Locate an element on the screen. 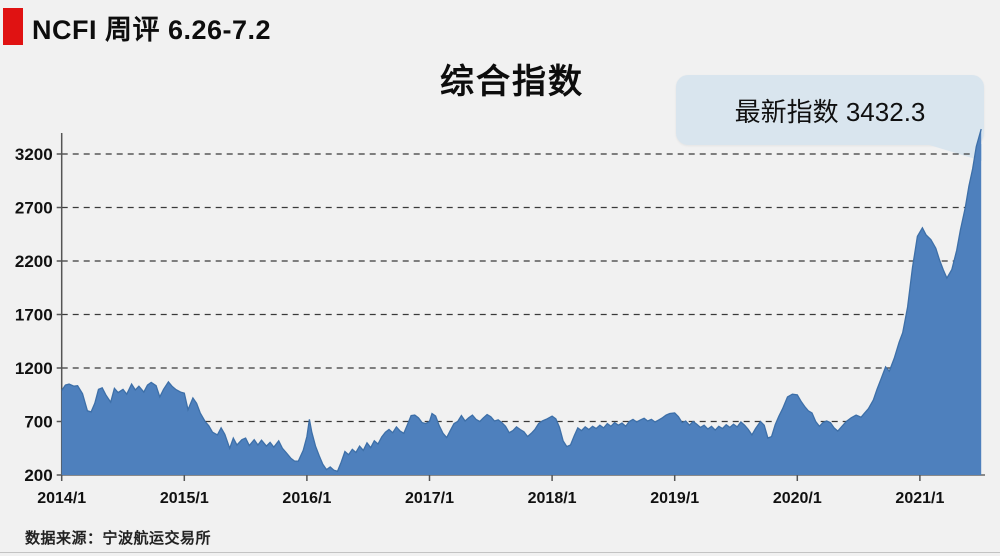 The width and height of the screenshot is (1000, 556). y-tick-label: 2700 is located at coordinates (34, 208).